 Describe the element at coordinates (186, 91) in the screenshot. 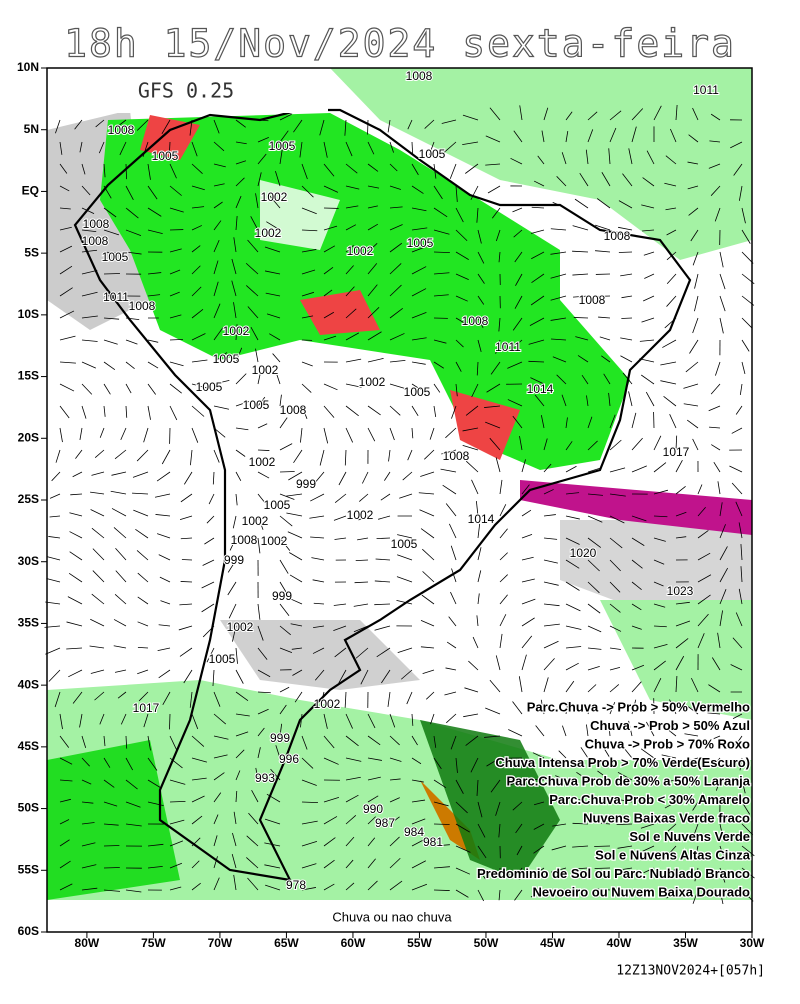

I see `model-label: GFS 0.25` at that location.